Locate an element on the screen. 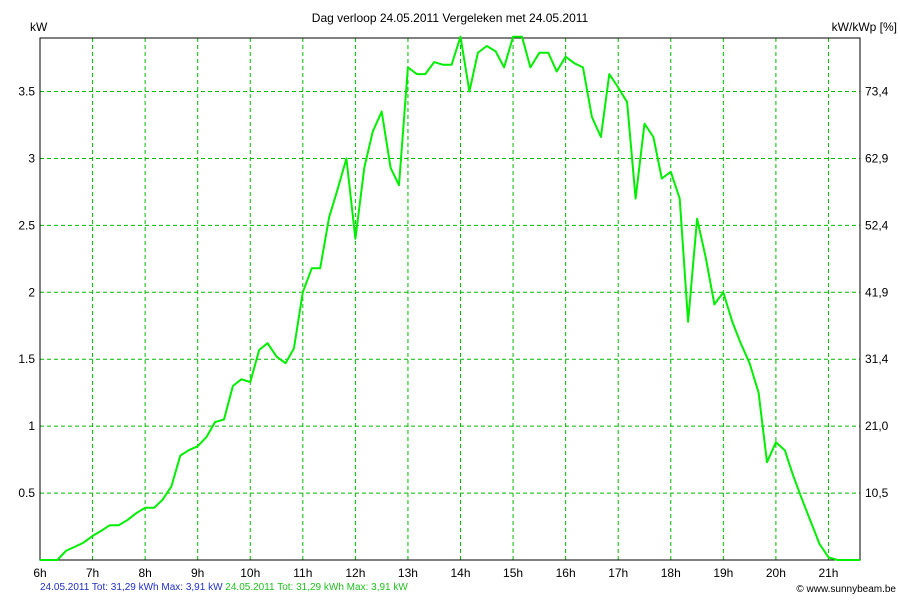  y-tick-label-right: 73,4 is located at coordinates (877, 92).